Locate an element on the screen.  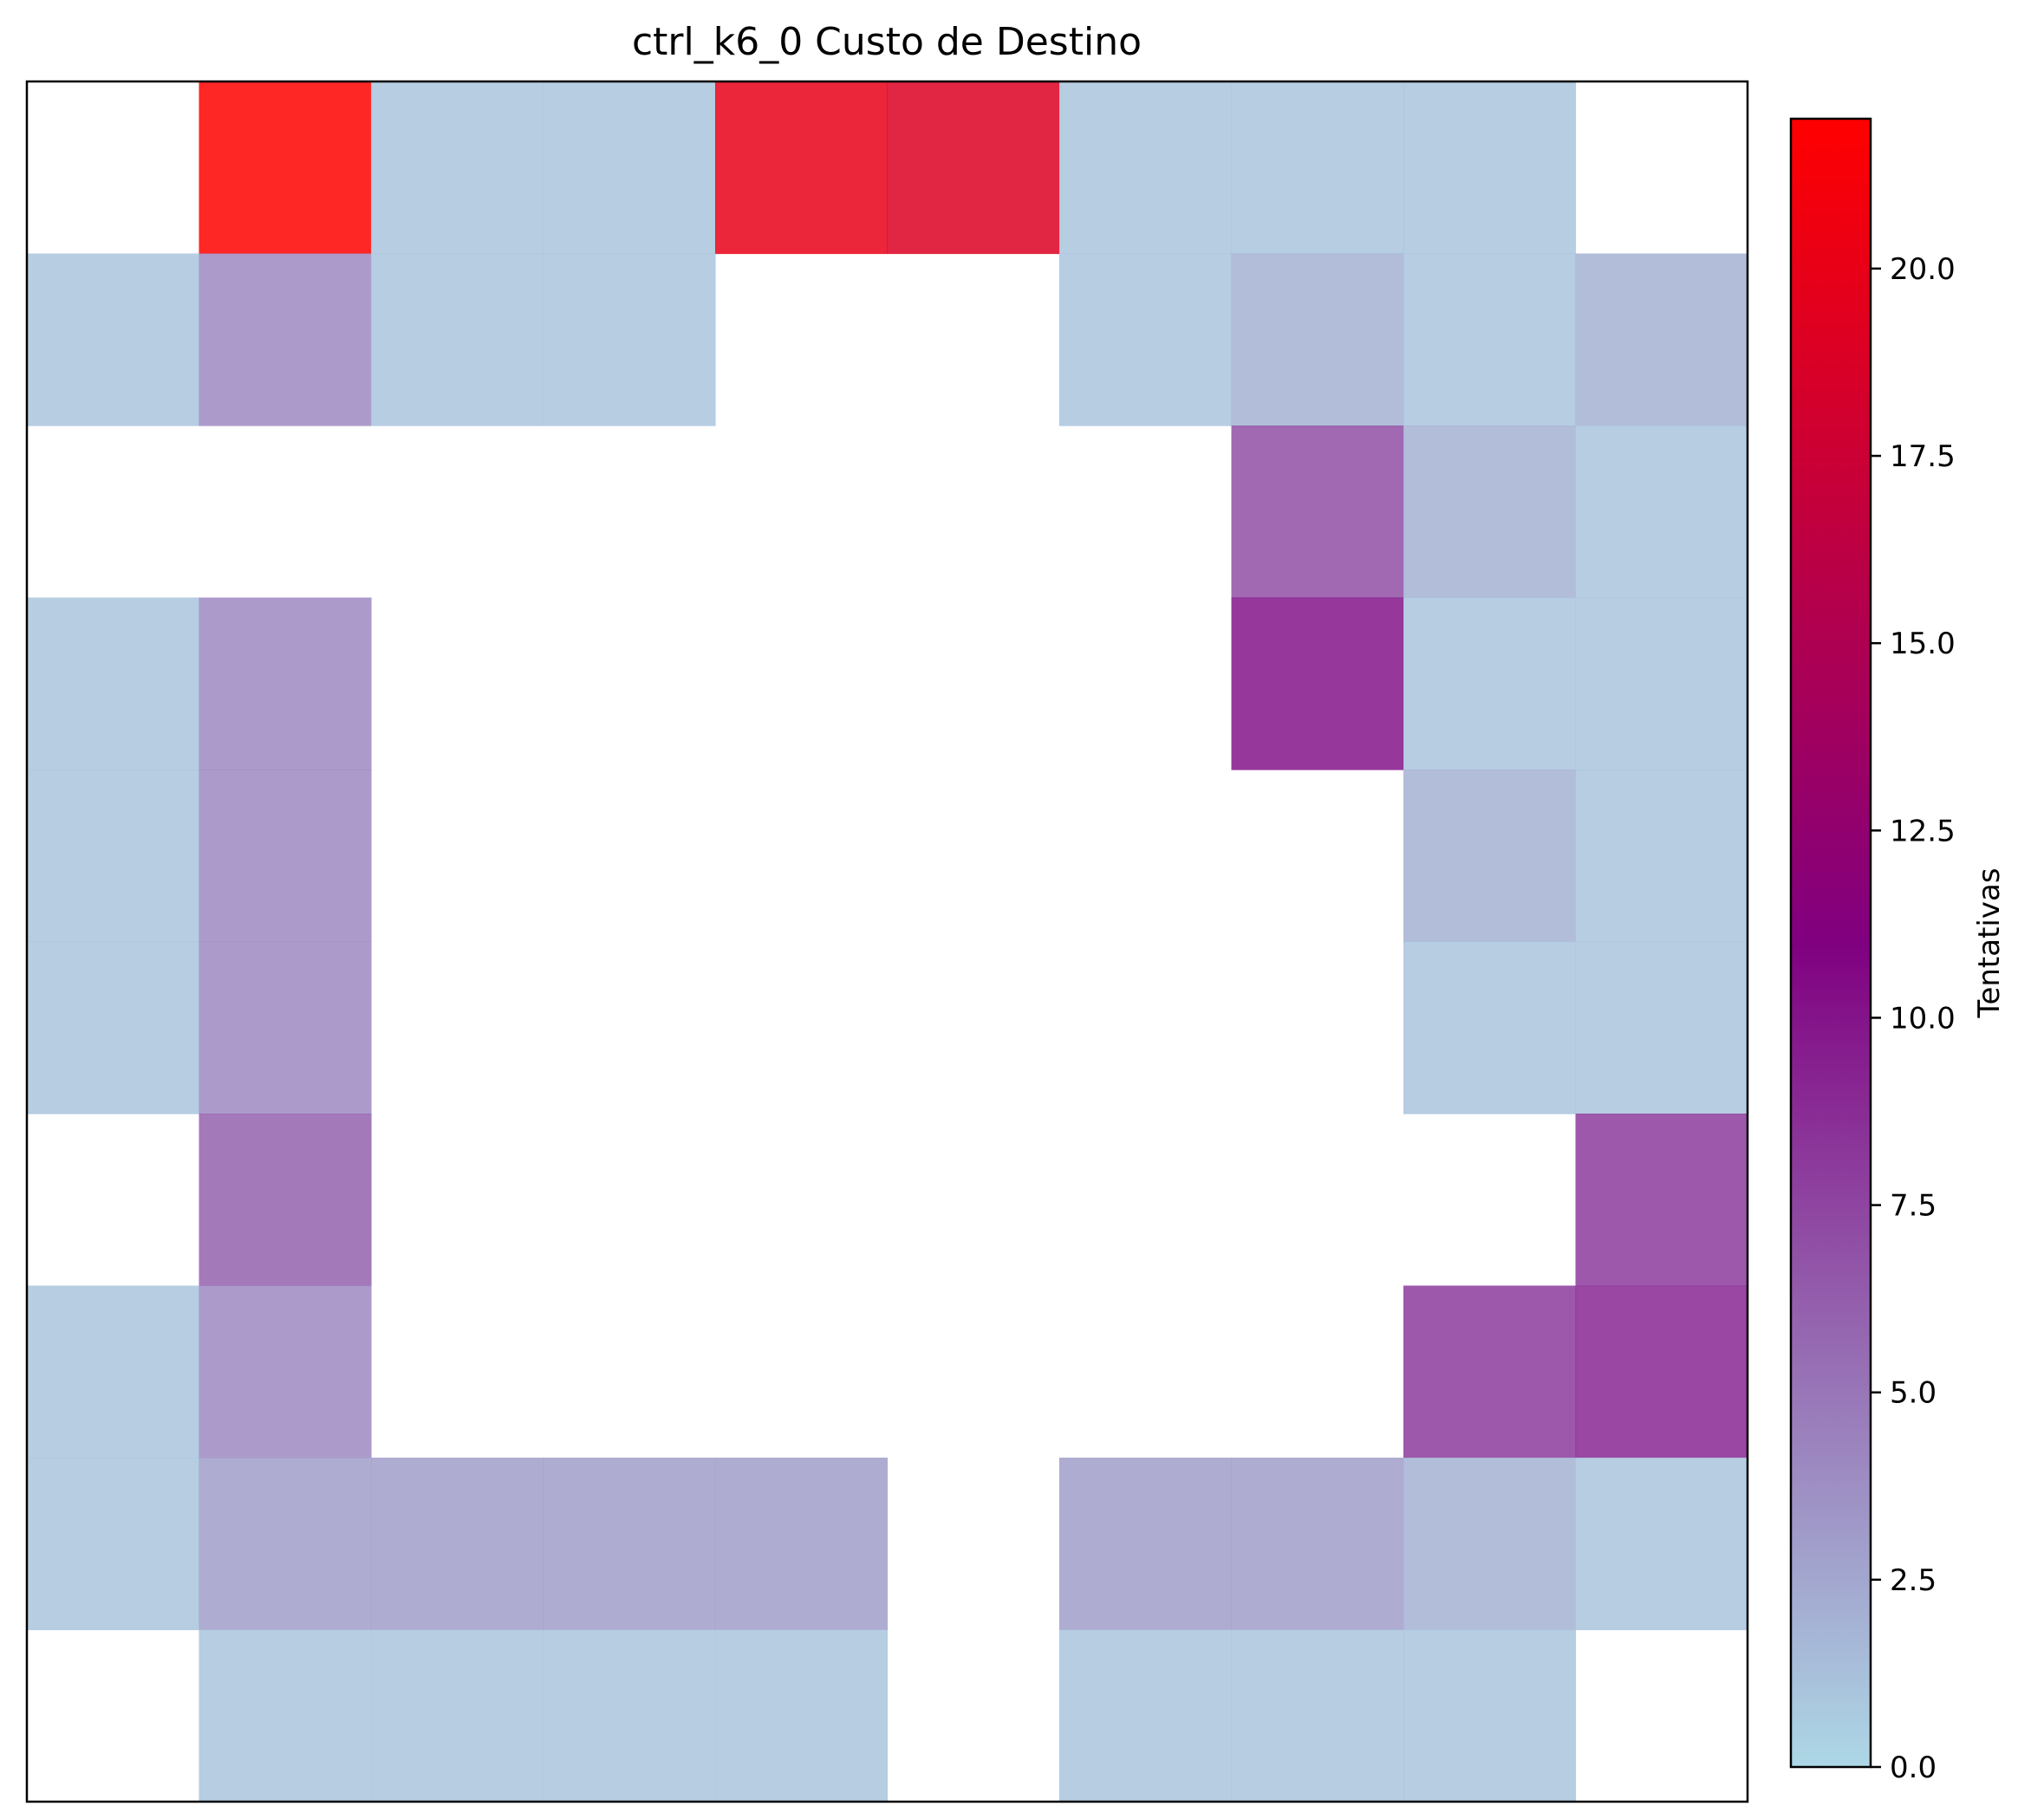
chart-title: ctrl_k6_0 Custo de Destino is located at coordinates (887, 42).